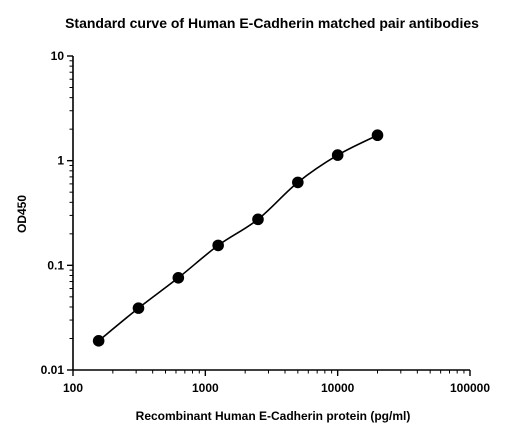 Image resolution: width=530 pixels, height=437 pixels. Describe the element at coordinates (60, 161) in the screenshot. I see `y-tick-label: 1` at that location.